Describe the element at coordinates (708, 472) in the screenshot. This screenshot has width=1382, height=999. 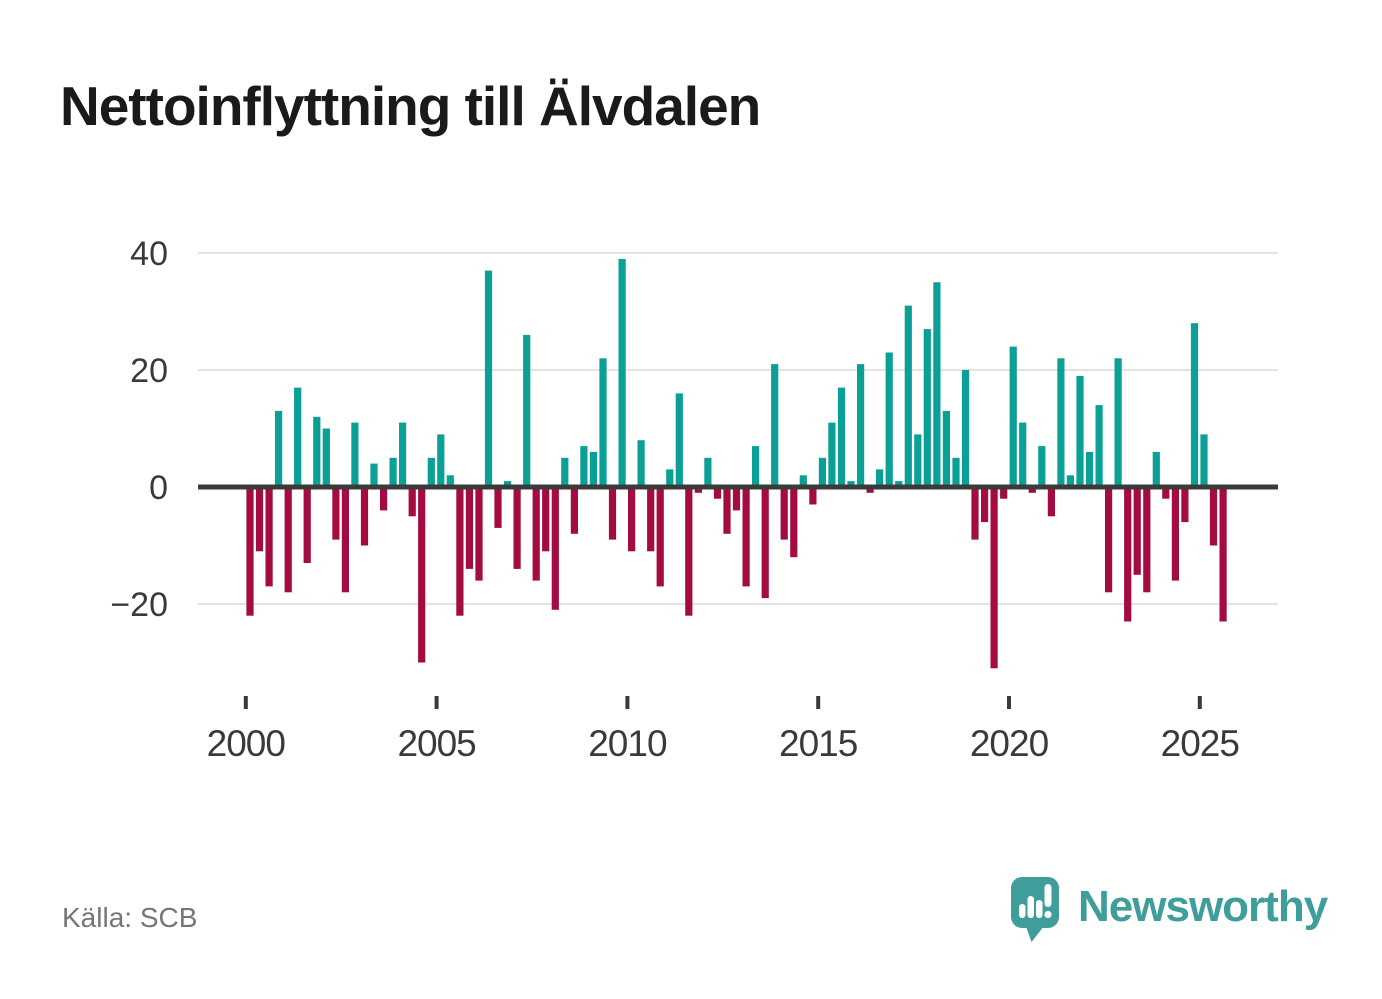
I see `bar-2012Q1` at that location.